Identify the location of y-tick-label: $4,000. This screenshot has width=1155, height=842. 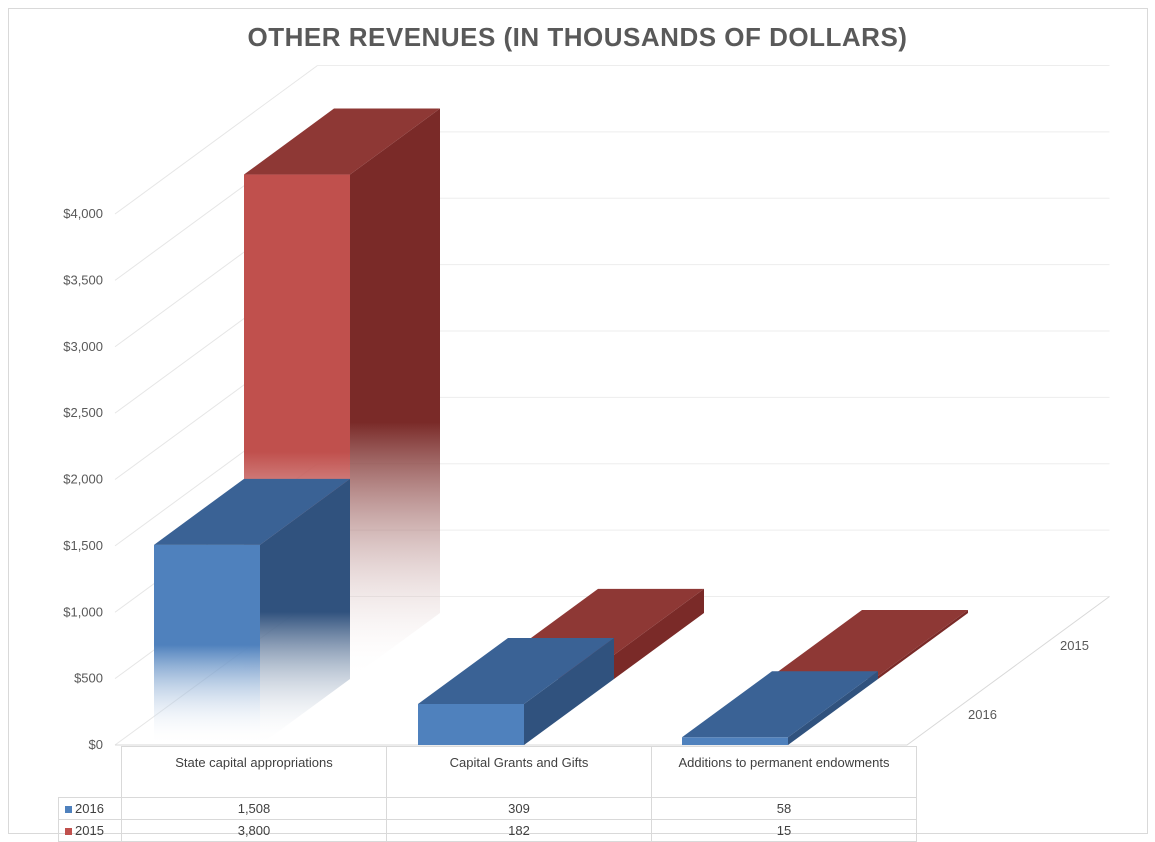
(83, 213).